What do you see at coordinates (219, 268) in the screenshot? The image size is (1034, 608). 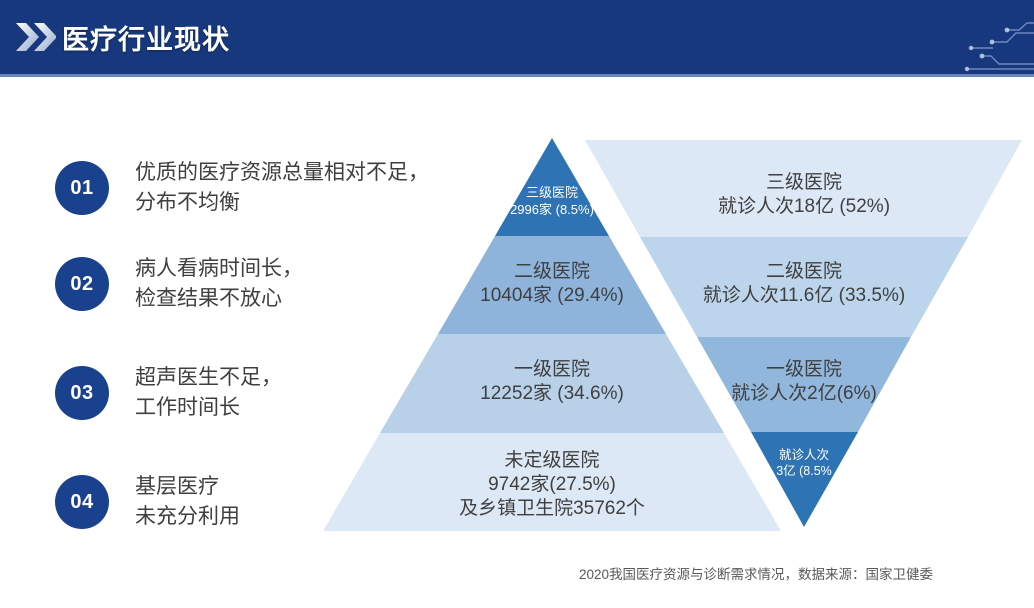 I see `issue-line: 病人看病时间长，` at bounding box center [219, 268].